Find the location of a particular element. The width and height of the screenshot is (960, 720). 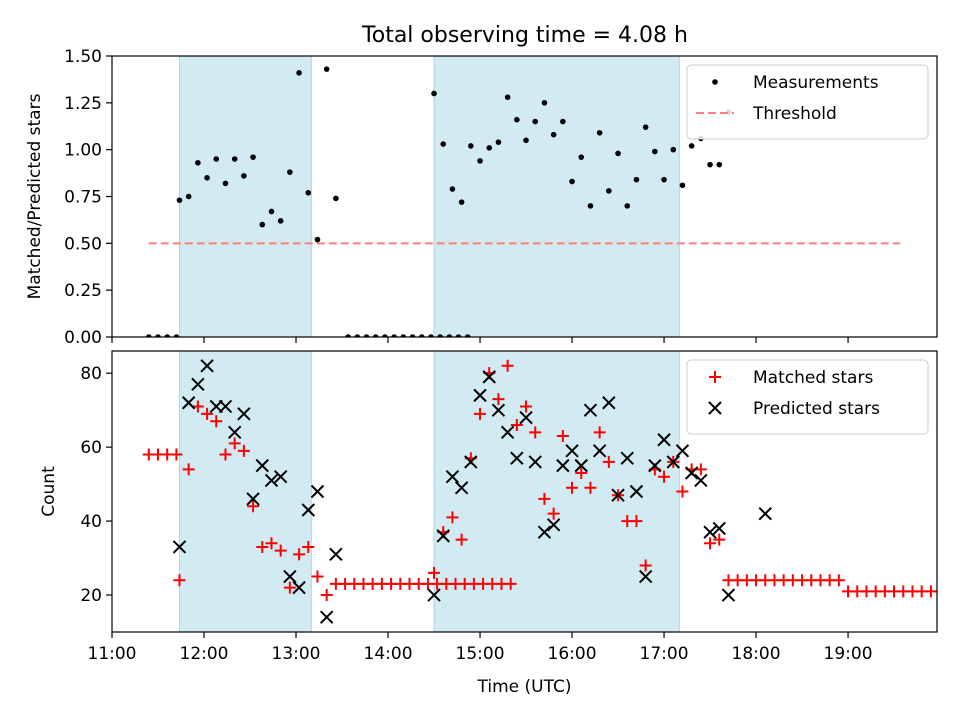

x-tick-label: 15:00 is located at coordinates (480, 654).